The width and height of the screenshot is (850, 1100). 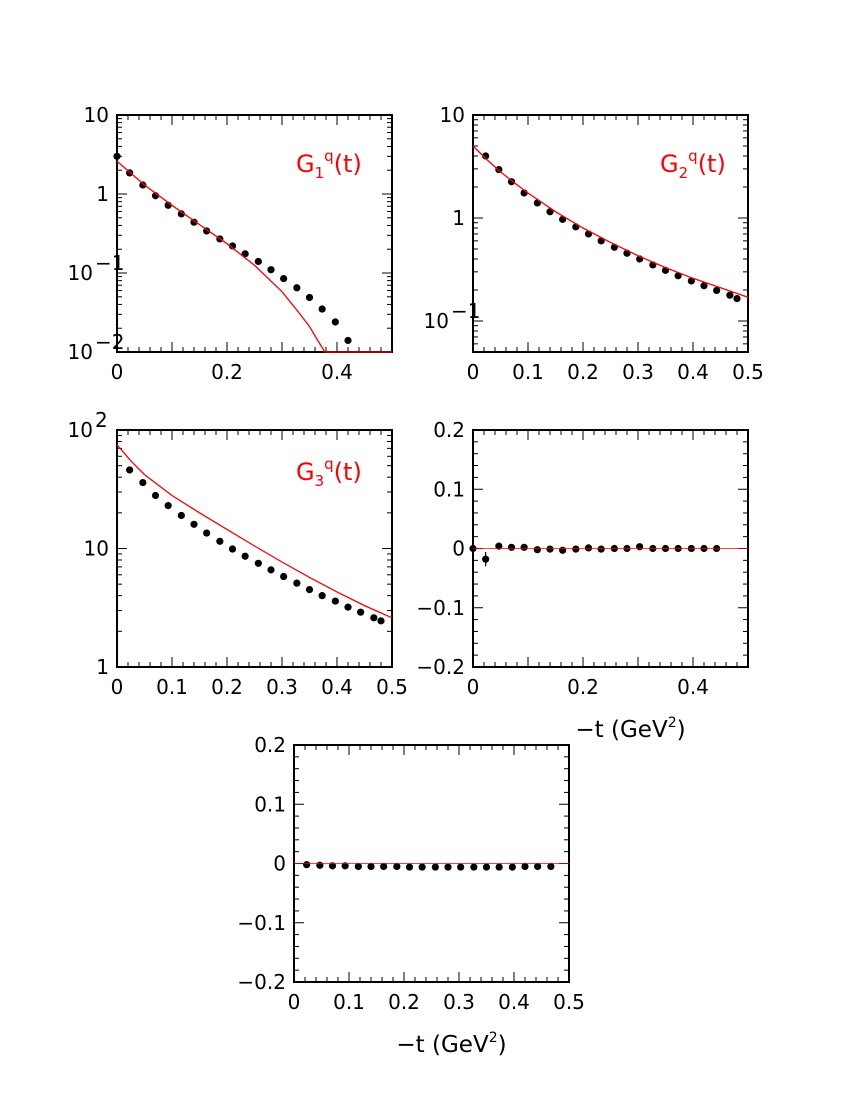 I want to click on panel-label: G3q(t), so click(x=329, y=472).